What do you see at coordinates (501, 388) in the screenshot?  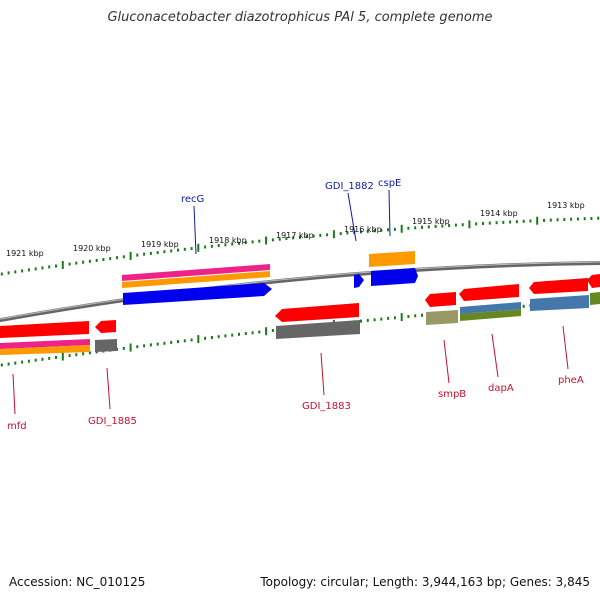 I see `gene-label-dapA: dapA` at bounding box center [501, 388].